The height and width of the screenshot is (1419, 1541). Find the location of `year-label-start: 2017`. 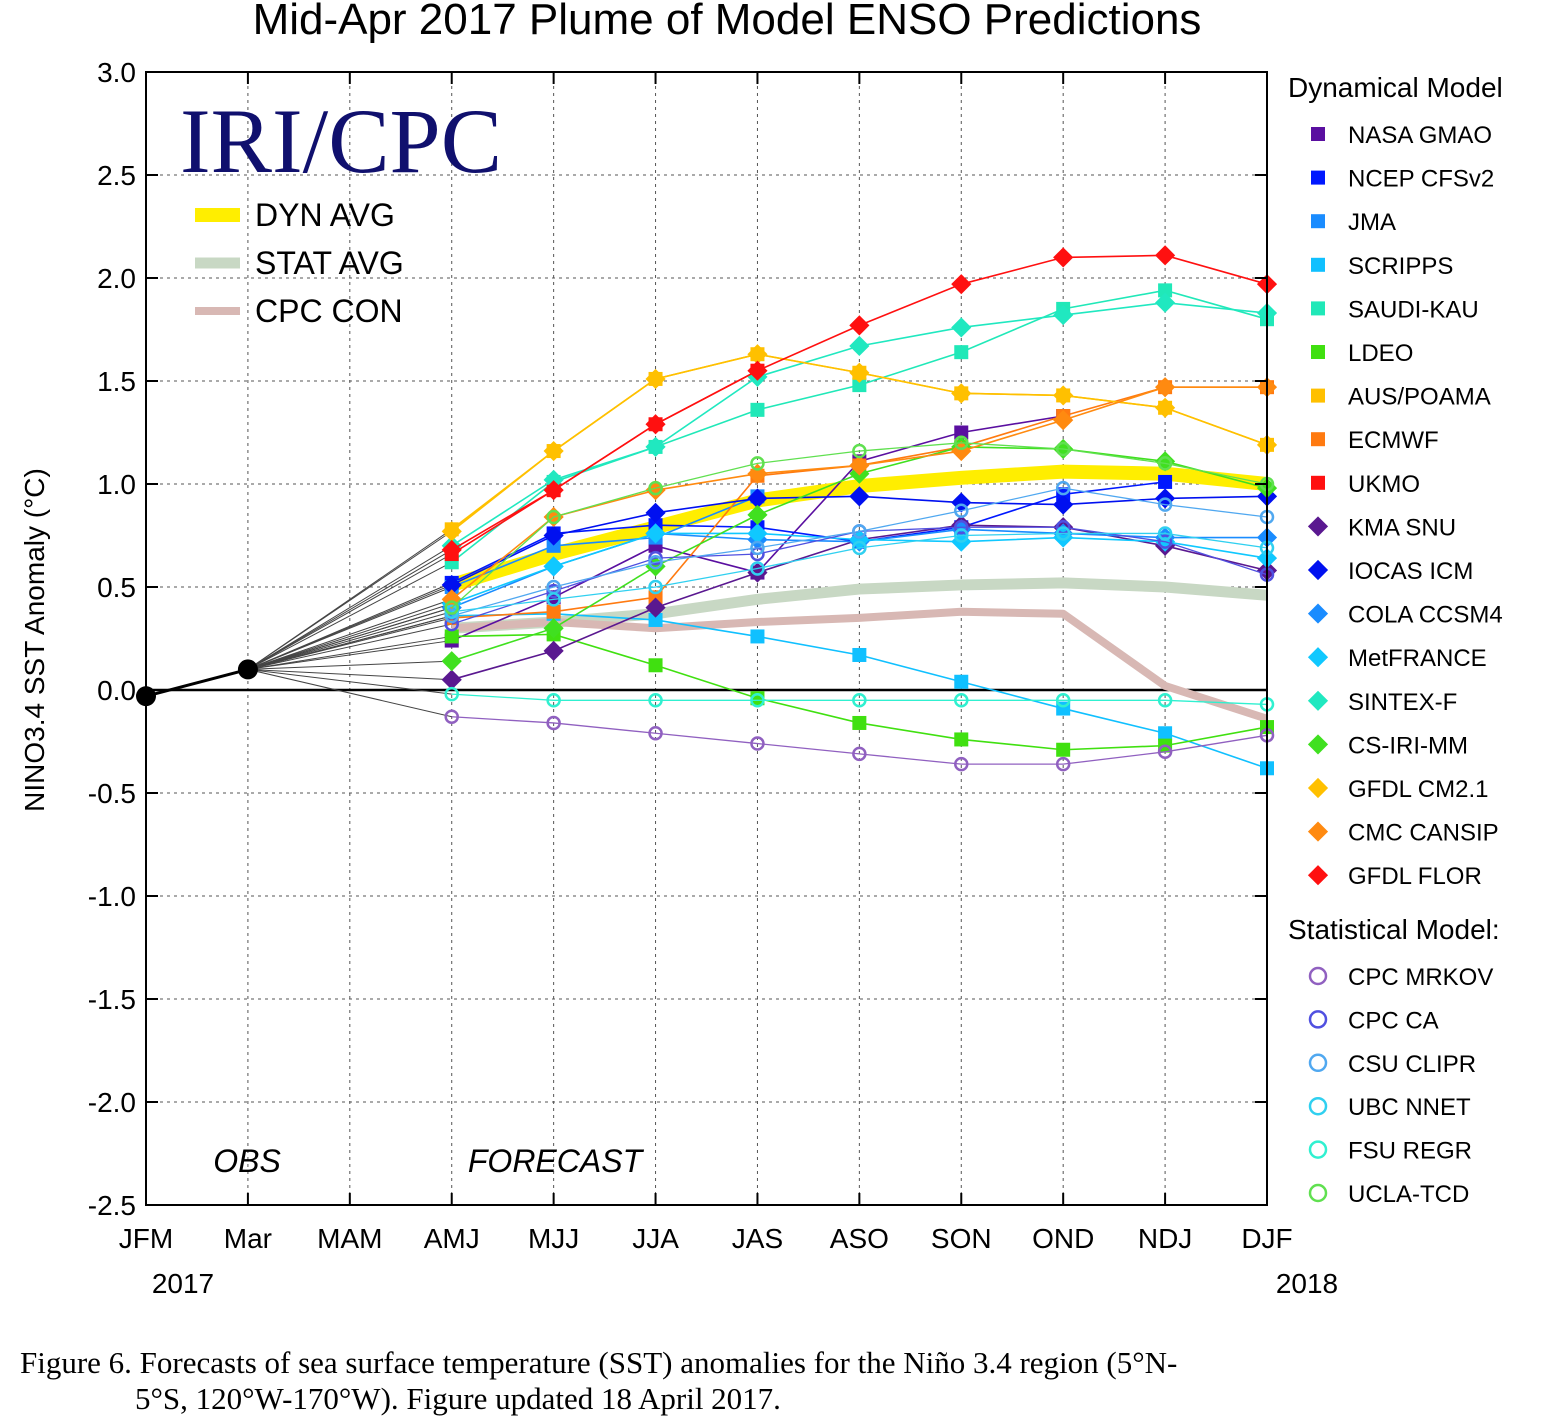

year-label-start: 2017 is located at coordinates (183, 1283).